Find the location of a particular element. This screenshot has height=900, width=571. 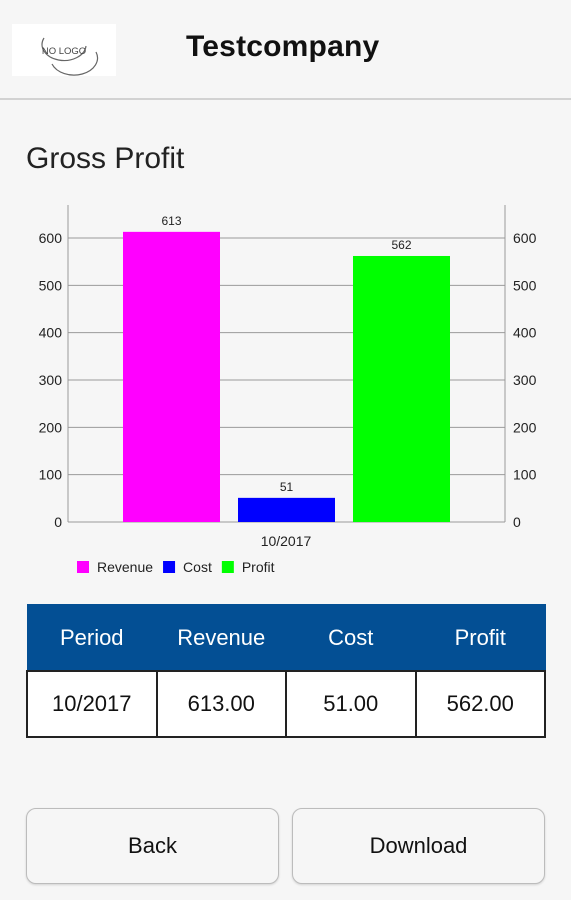

legend-swatch-revenue is located at coordinates (83, 567).